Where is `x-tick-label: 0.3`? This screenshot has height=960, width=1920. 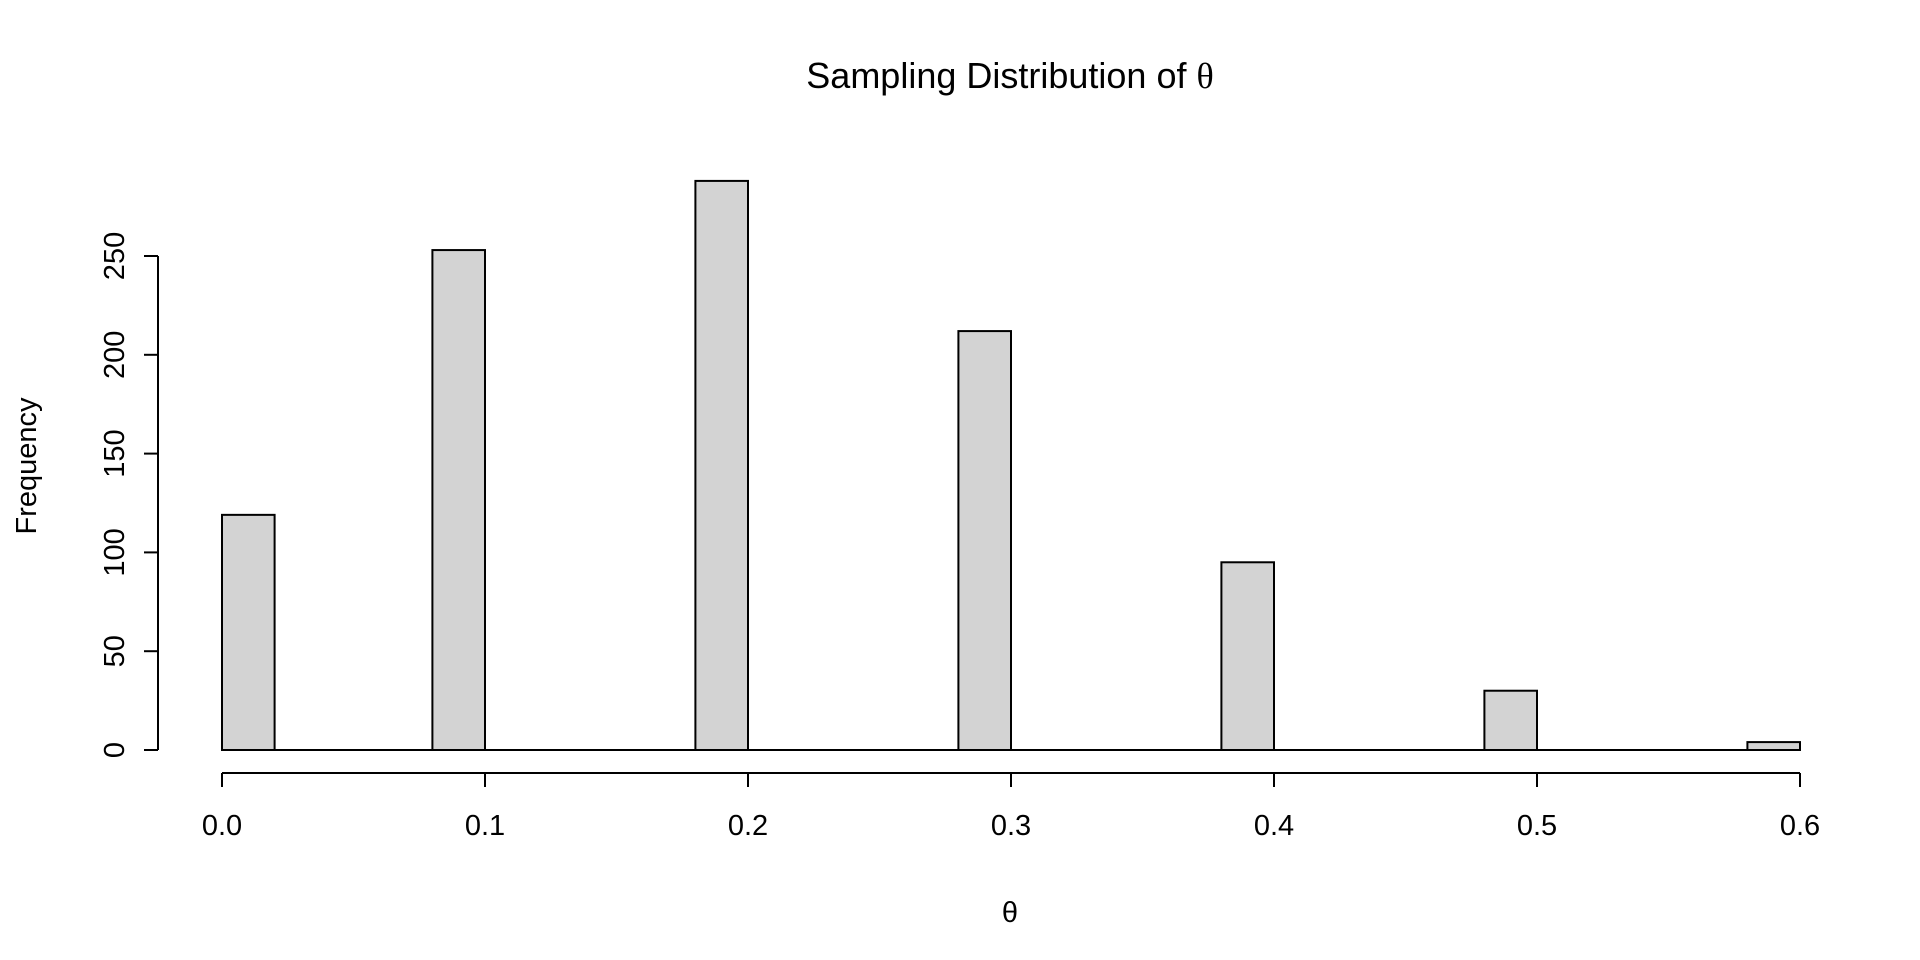
x-tick-label: 0.3 is located at coordinates (1011, 826).